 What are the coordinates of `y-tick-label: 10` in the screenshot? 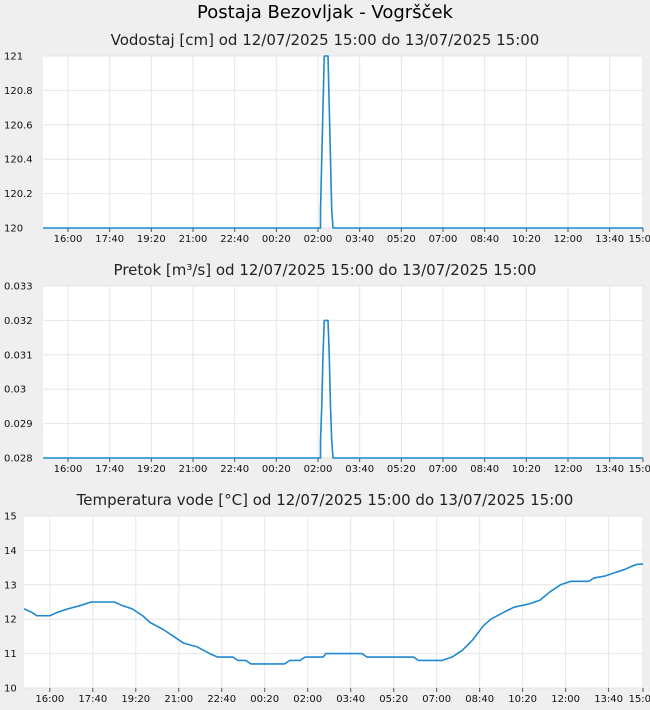 It's located at (10, 689).